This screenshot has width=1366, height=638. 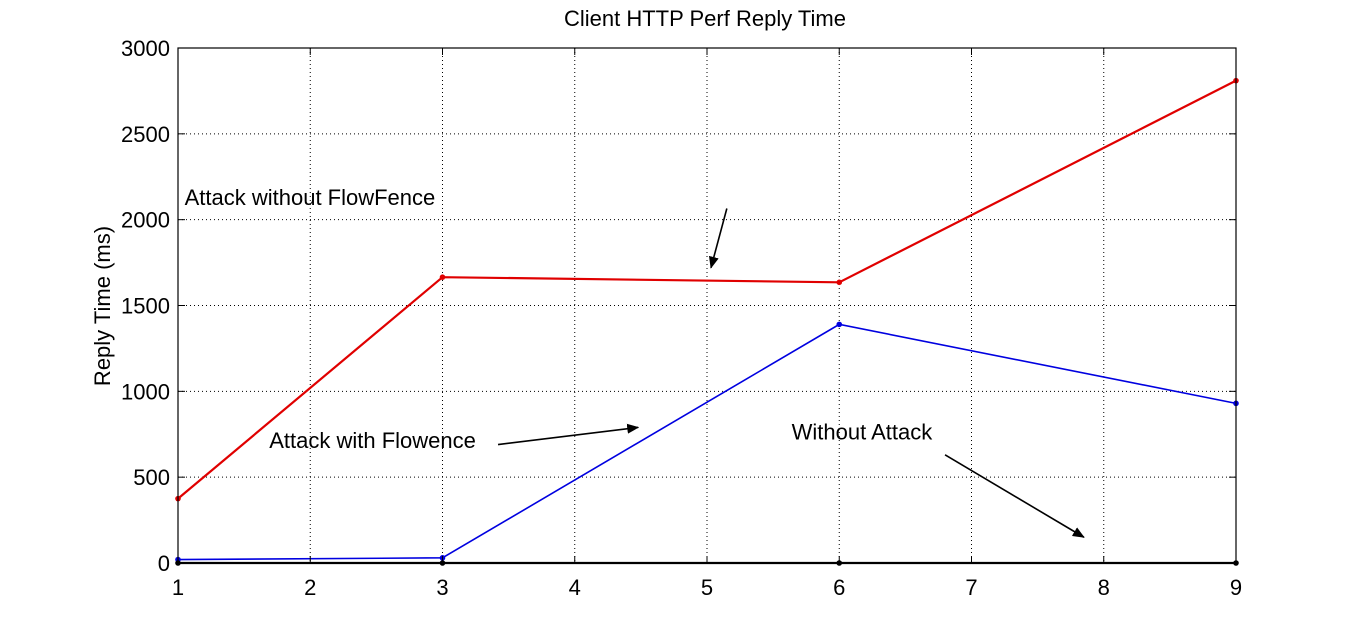 What do you see at coordinates (971, 587) in the screenshot?
I see `x-tick-label: 7` at bounding box center [971, 587].